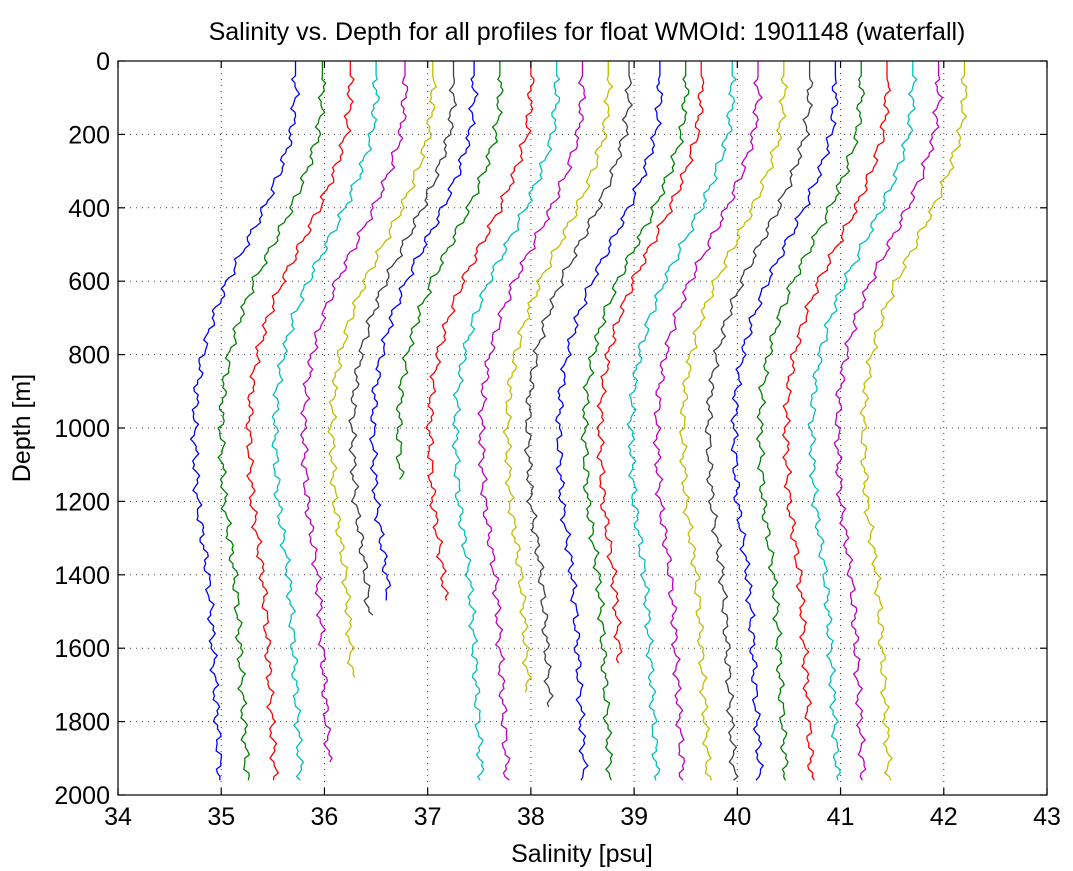 The width and height of the screenshot is (1073, 871). I want to click on x-tick-label: 40, so click(737, 817).